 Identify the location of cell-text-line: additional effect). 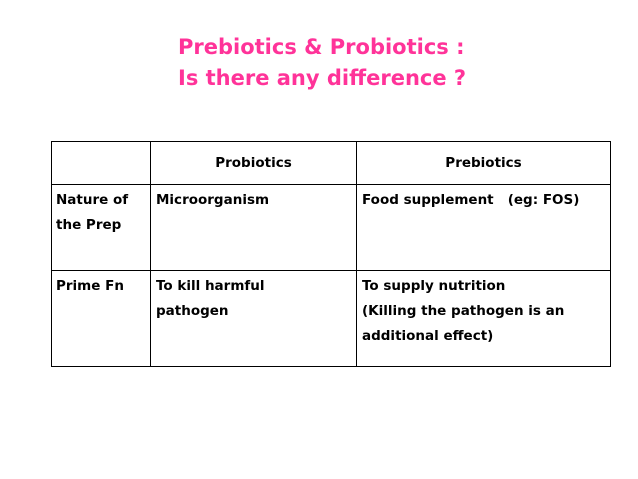
(428, 336).